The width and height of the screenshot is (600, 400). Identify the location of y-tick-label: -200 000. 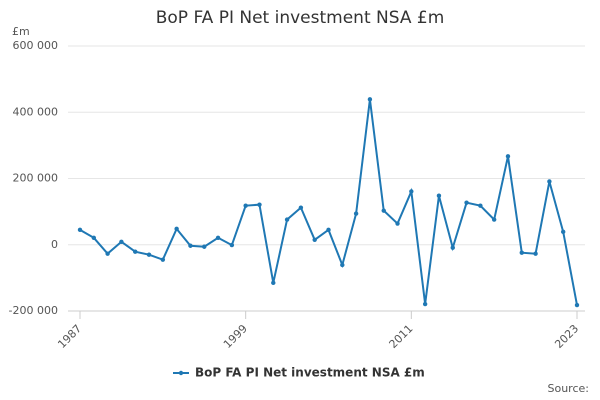
(33, 310).